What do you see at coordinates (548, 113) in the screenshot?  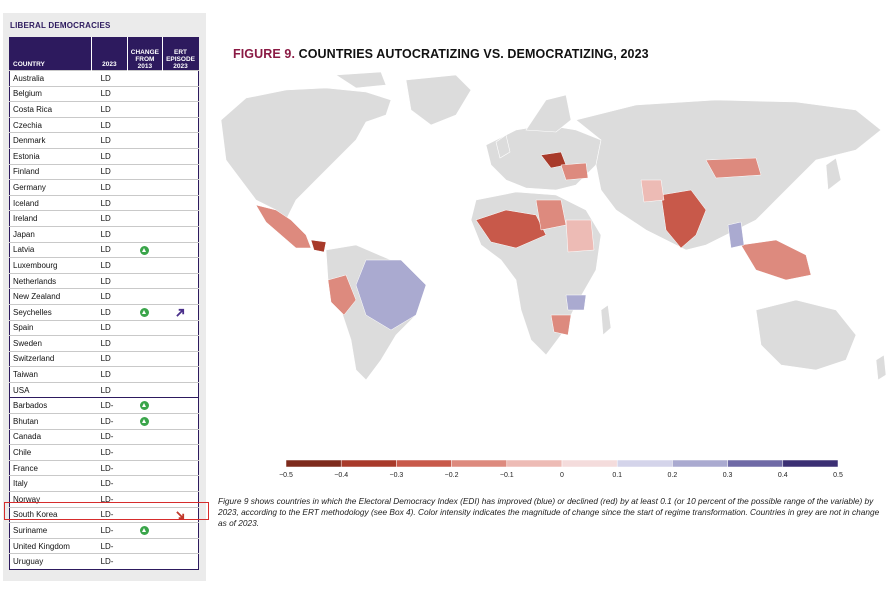 I see `scandinavia` at bounding box center [548, 113].